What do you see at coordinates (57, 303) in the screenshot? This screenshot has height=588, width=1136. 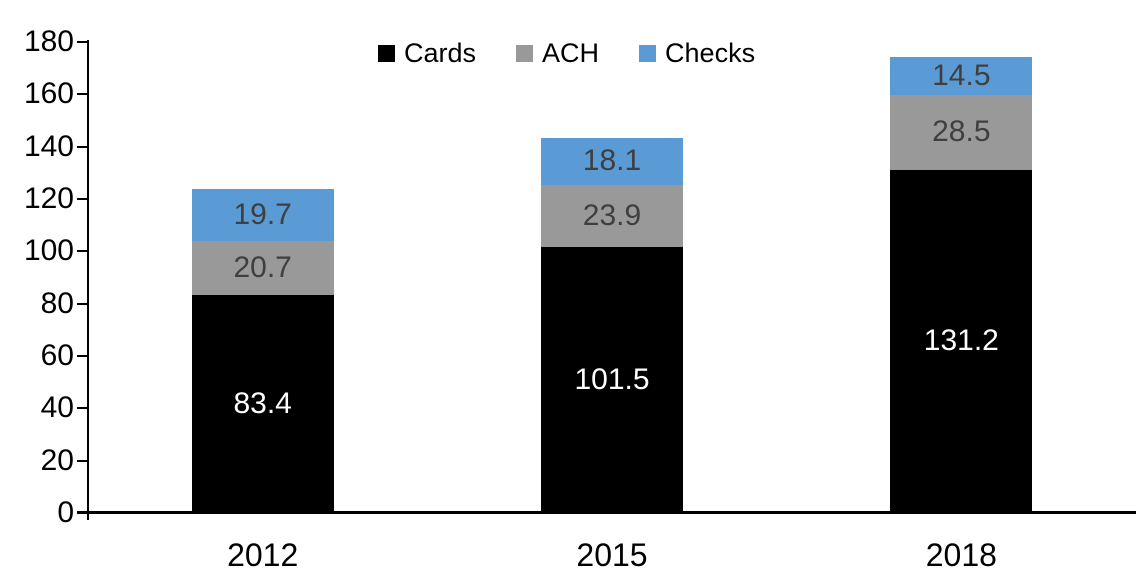 I see `y-axis-tick-label: 80` at bounding box center [57, 303].